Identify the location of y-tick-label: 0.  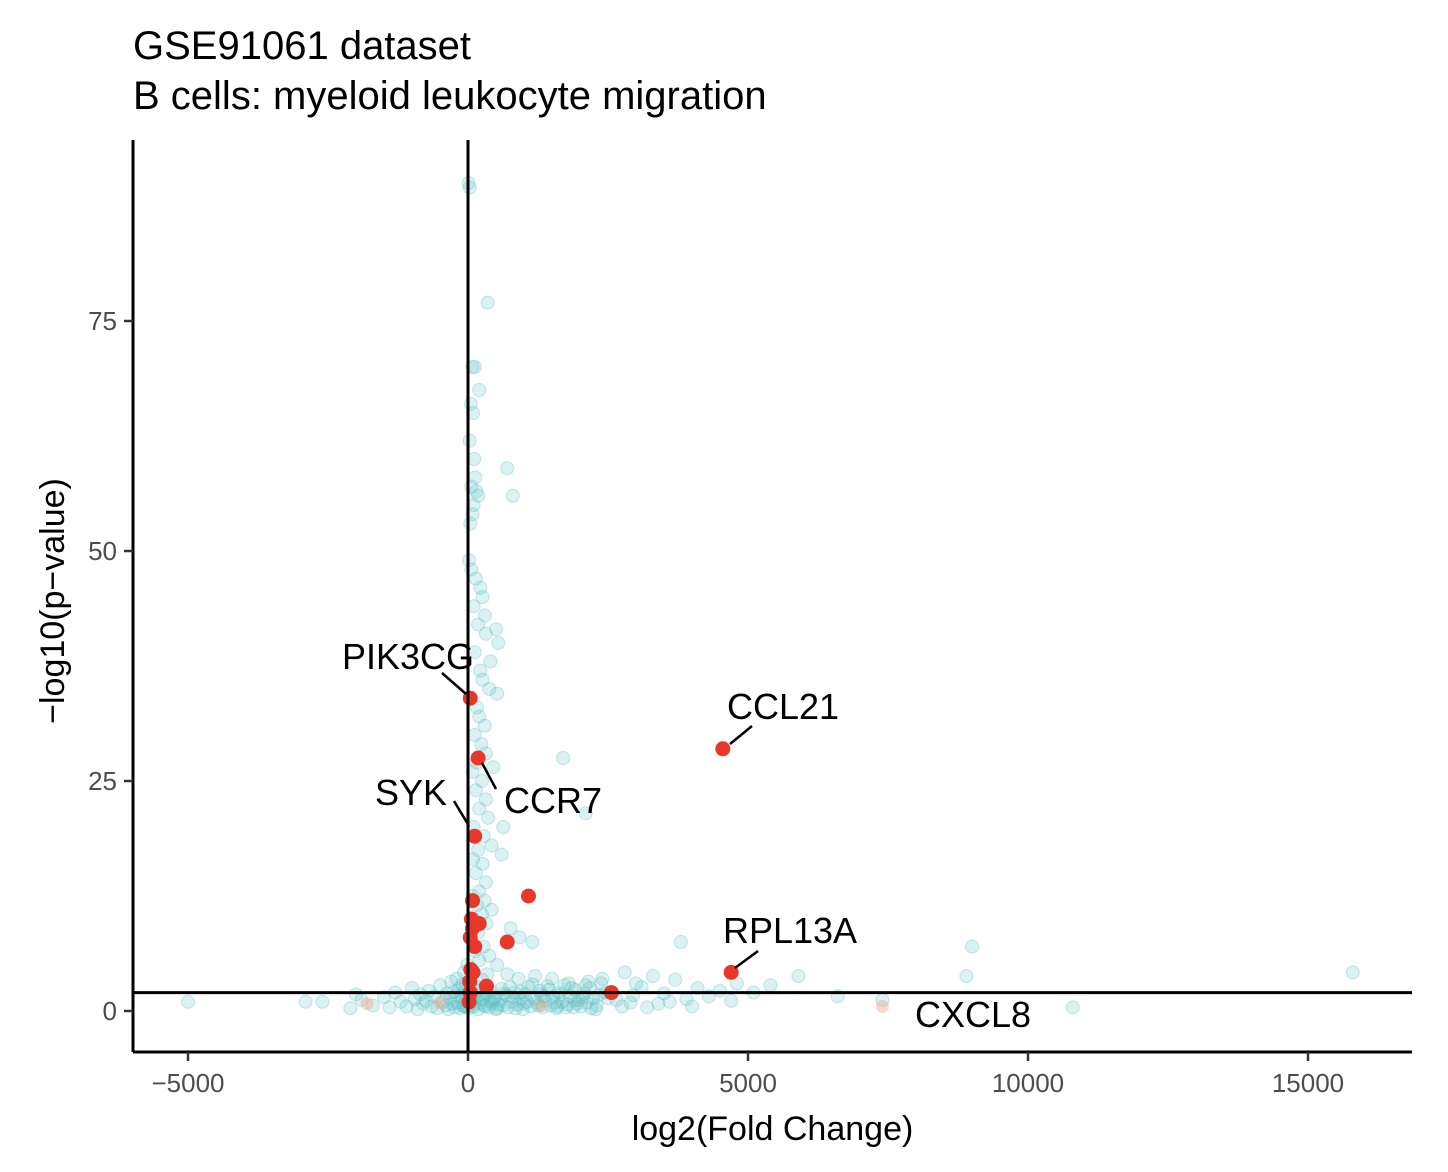
(110, 1011).